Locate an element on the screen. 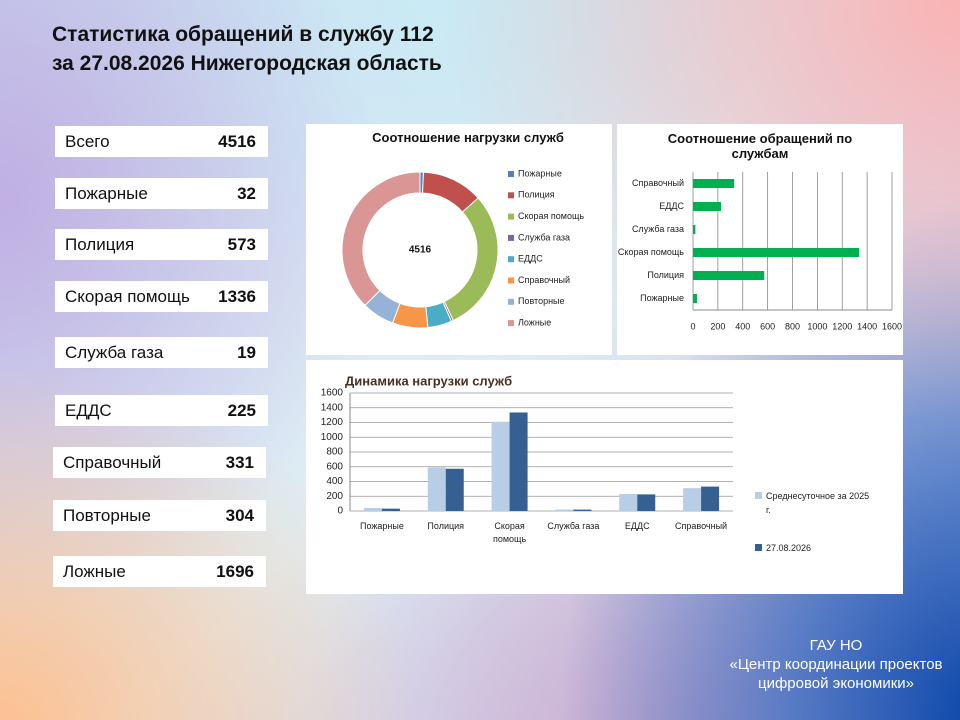  stat-card: Пожарные 32 is located at coordinates (161, 193).